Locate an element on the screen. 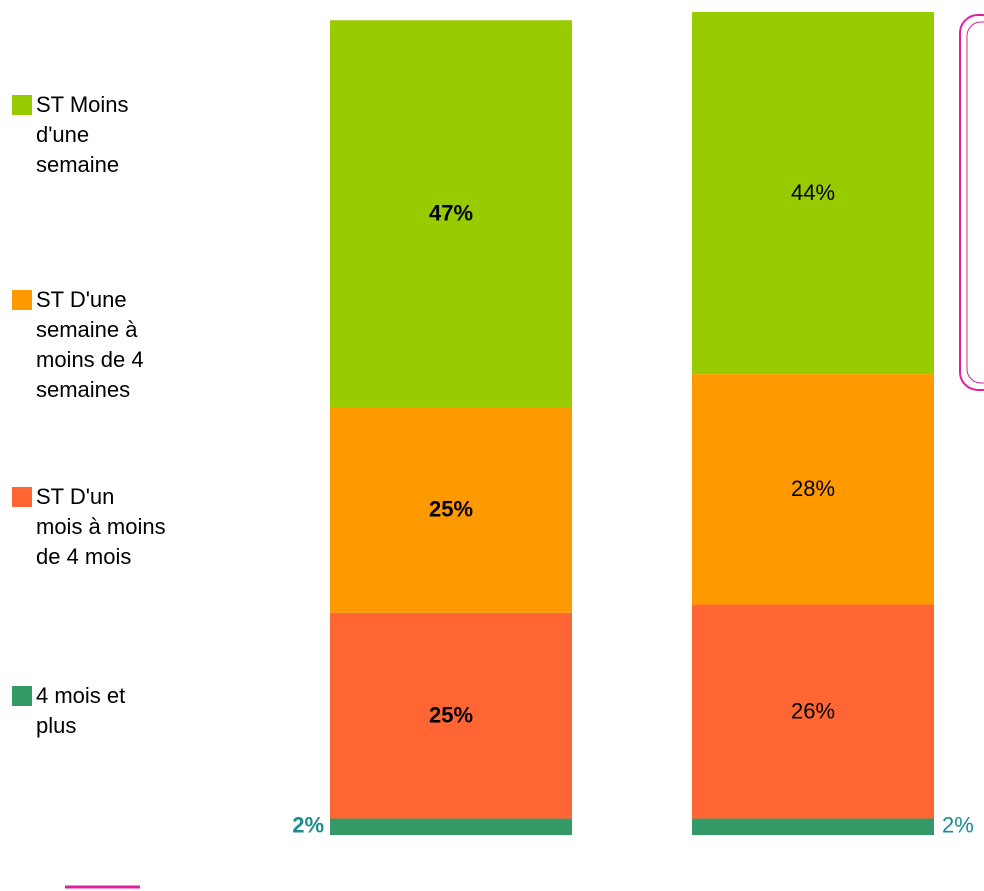 This screenshot has height=891, width=984. legend-item: 4 mois et plus is located at coordinates (68, 711).